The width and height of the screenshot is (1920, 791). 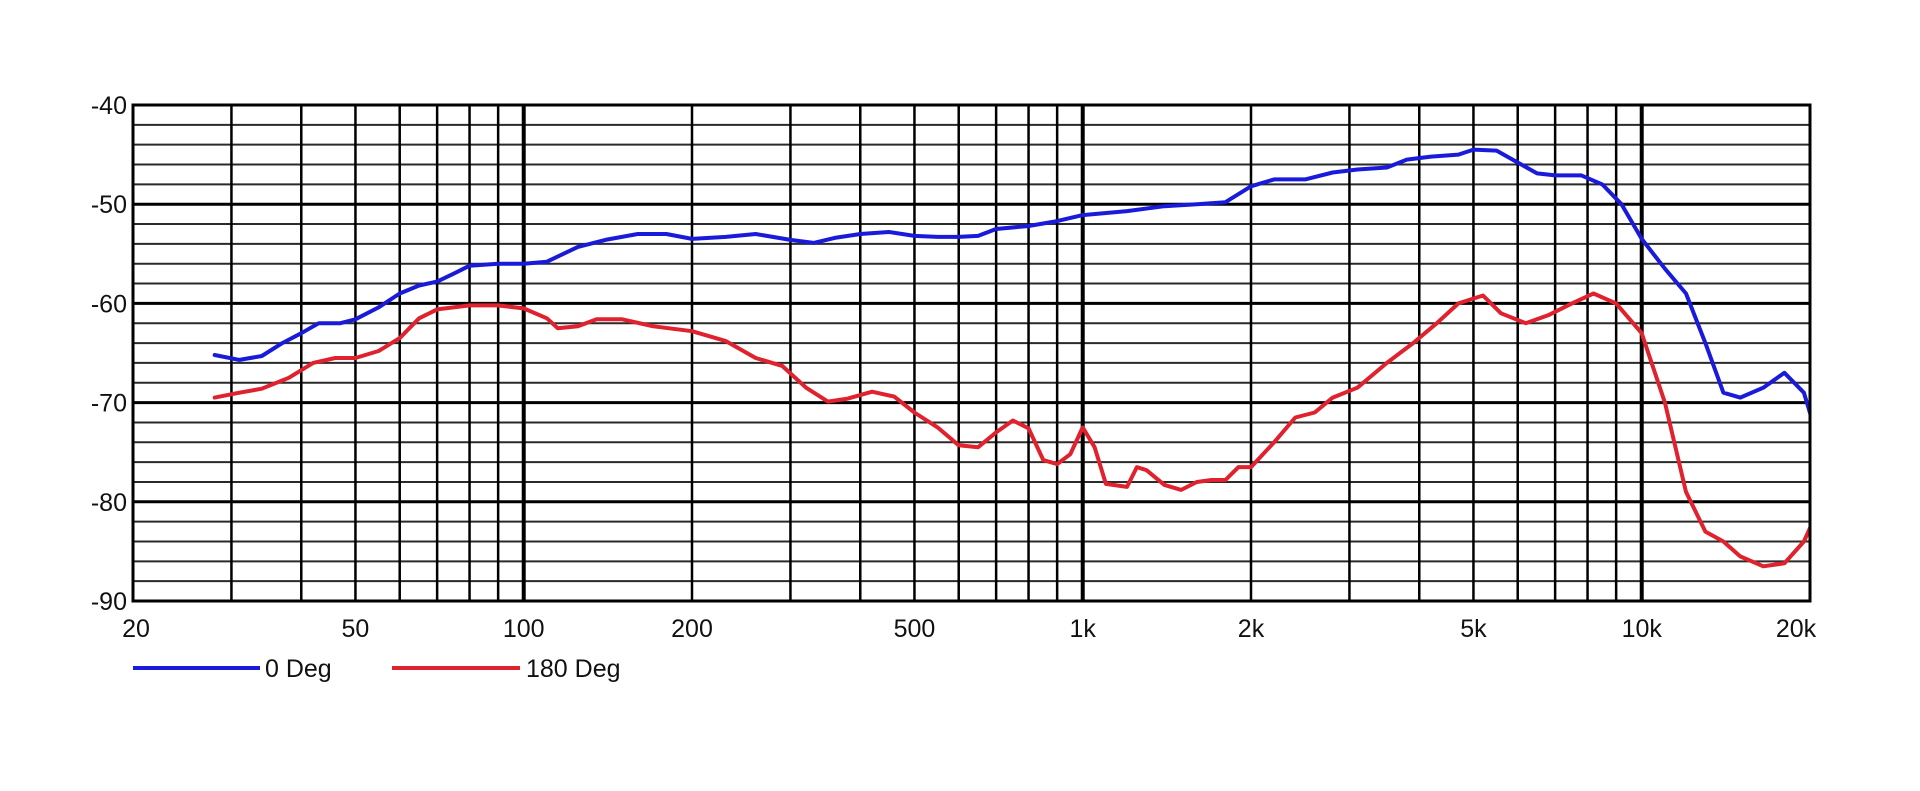 I want to click on y-tick-label: -80, so click(x=109, y=503).